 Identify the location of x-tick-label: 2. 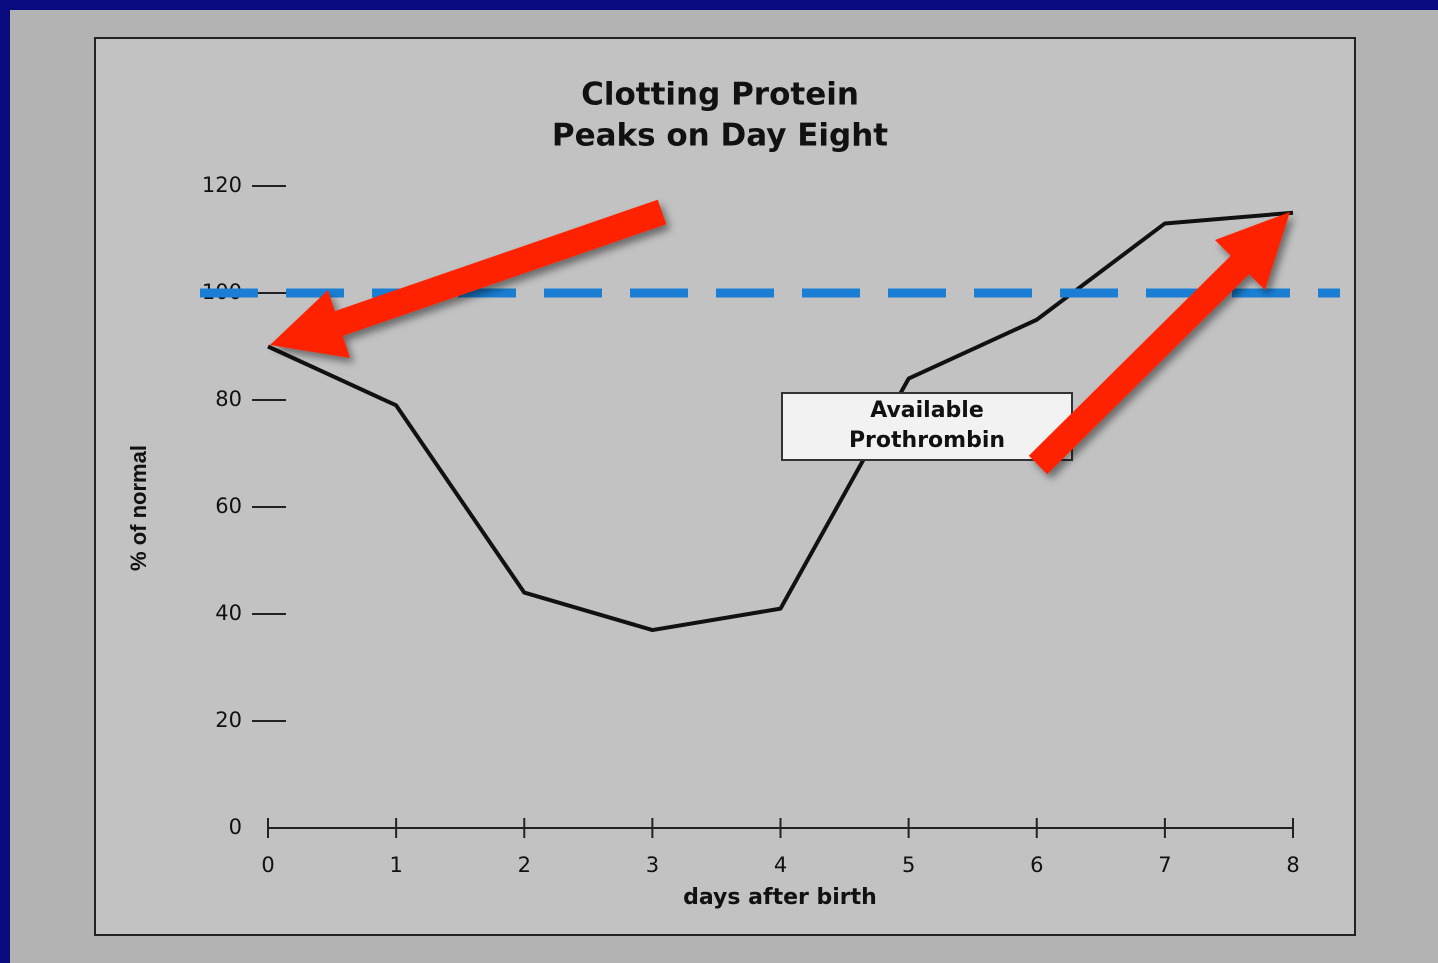
(524, 865).